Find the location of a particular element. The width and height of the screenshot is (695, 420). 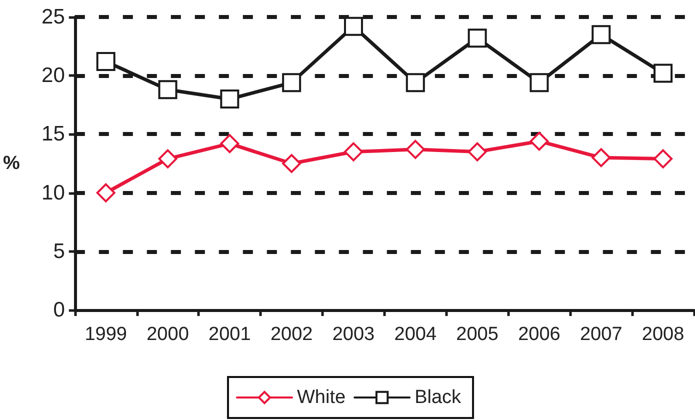

x-tick-label: 2001 is located at coordinates (229, 334).